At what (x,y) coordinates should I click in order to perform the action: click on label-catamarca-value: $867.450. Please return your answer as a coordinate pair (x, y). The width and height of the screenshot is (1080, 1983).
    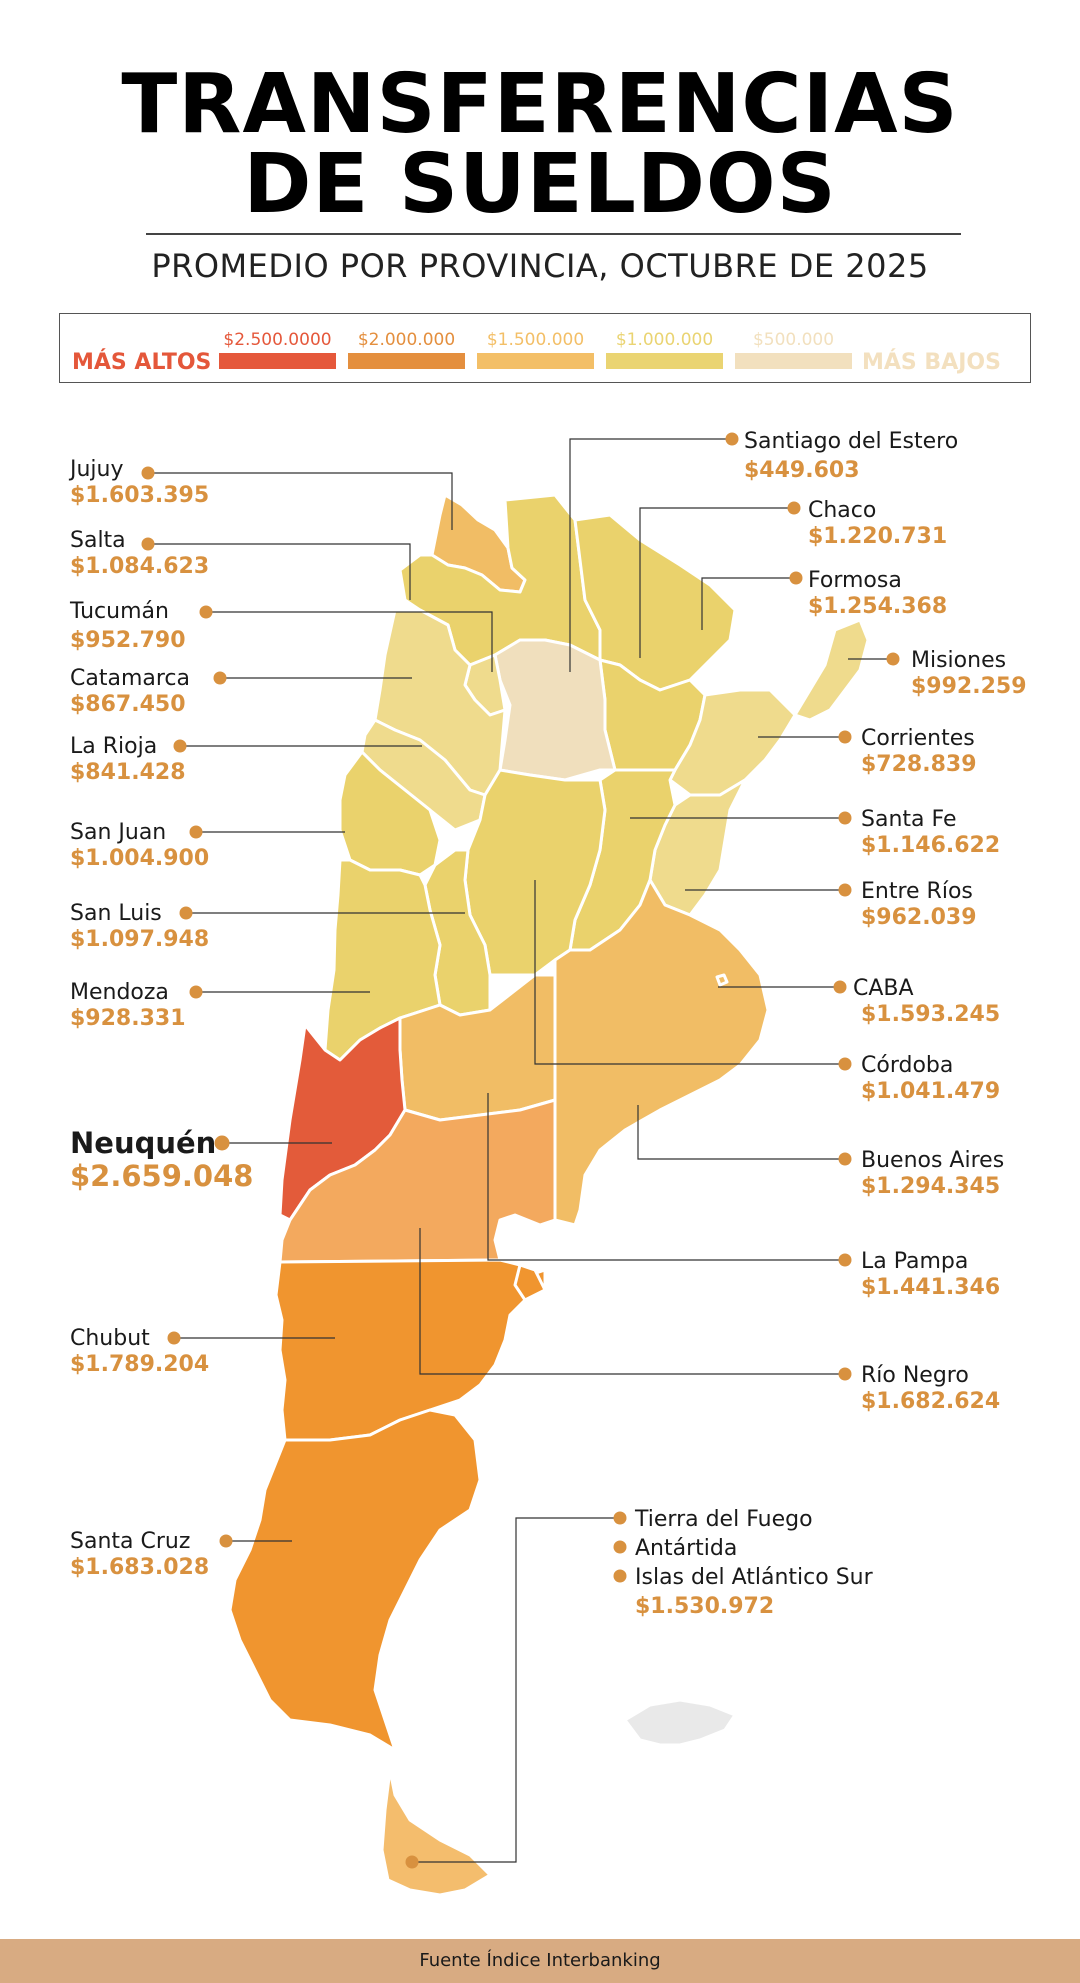
    Looking at the image, I should click on (128, 704).